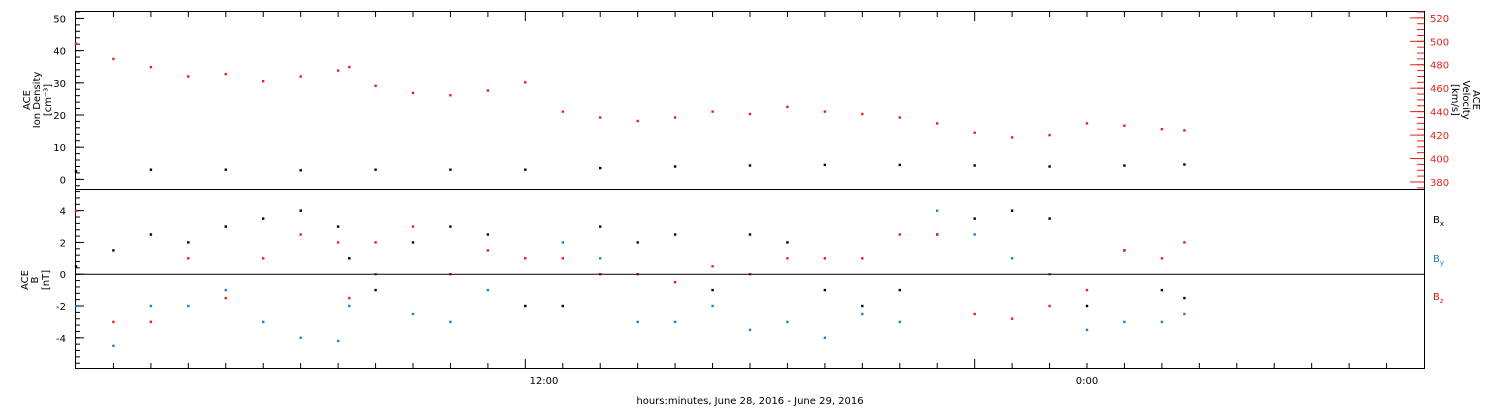  What do you see at coordinates (1087, 381) in the screenshot?
I see `x-tick-label-midnight: 0:00` at bounding box center [1087, 381].